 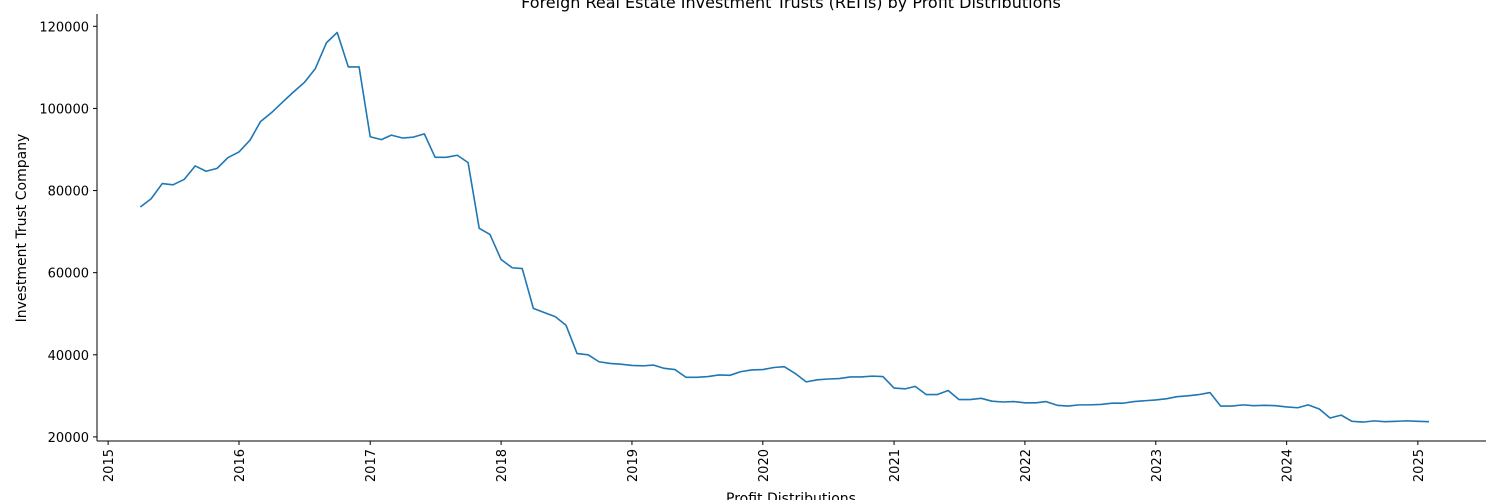 I want to click on x-tick-label: 2015, so click(x=109, y=465).